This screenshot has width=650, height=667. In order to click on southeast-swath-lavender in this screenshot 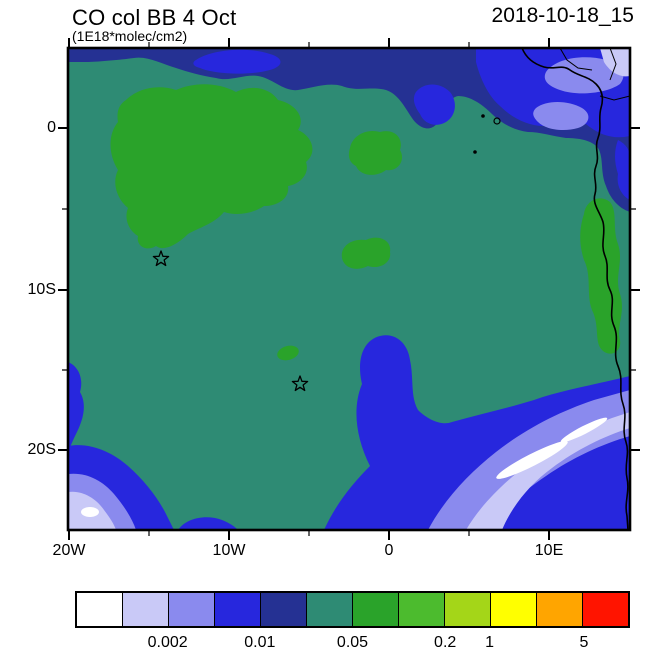, I will do `click(548, 471)`.